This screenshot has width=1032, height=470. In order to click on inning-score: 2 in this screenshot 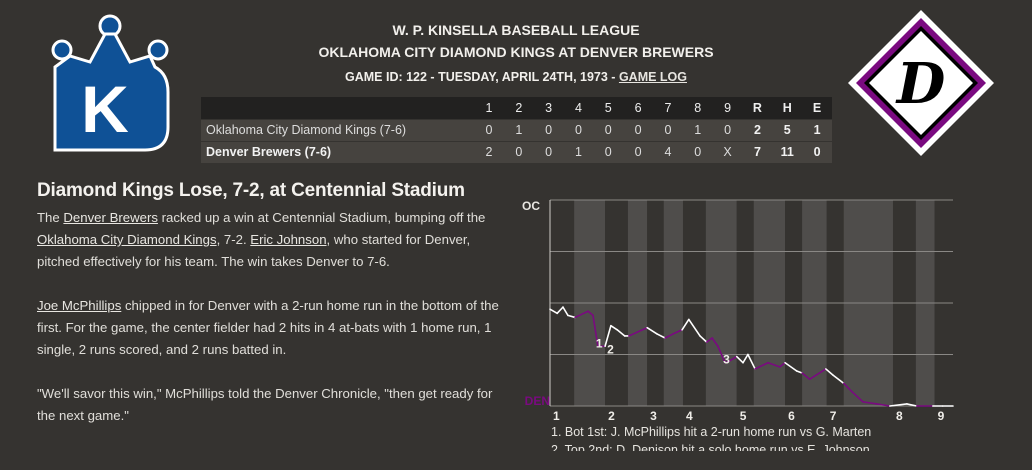, I will do `click(489, 151)`.